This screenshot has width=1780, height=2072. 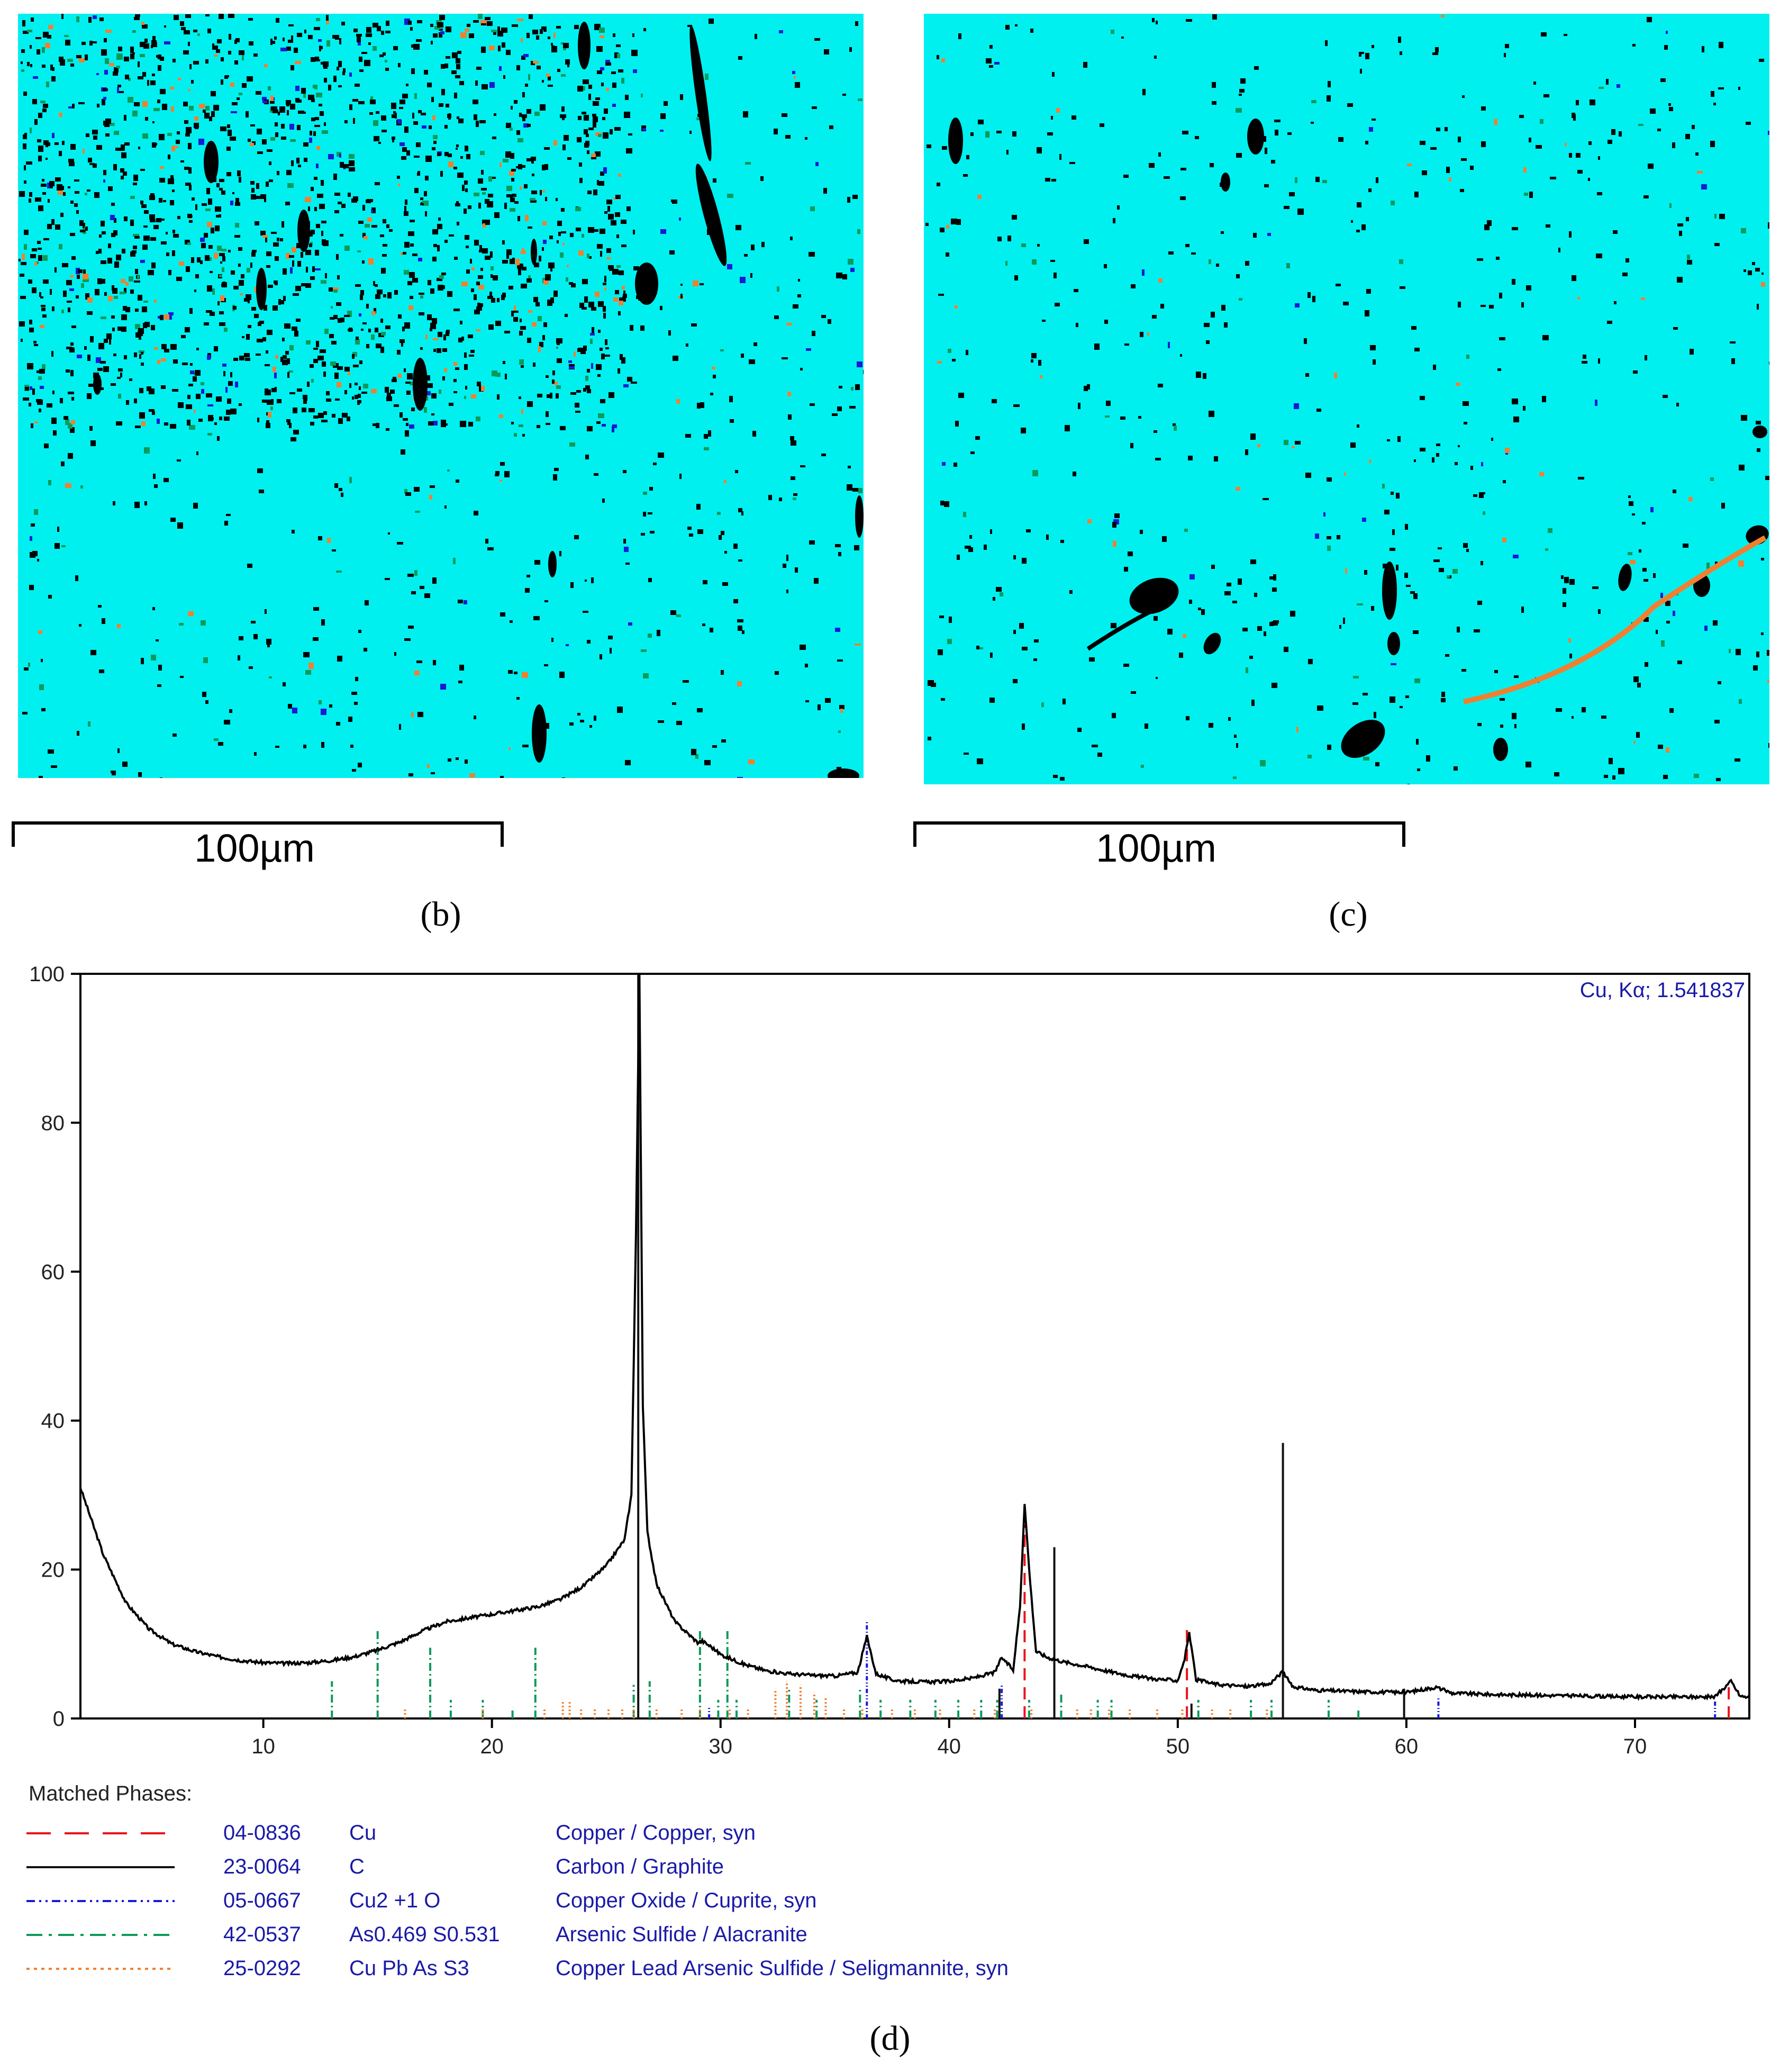 What do you see at coordinates (394, 1901) in the screenshot?
I see `legend-formula: Cu2 +1 O` at bounding box center [394, 1901].